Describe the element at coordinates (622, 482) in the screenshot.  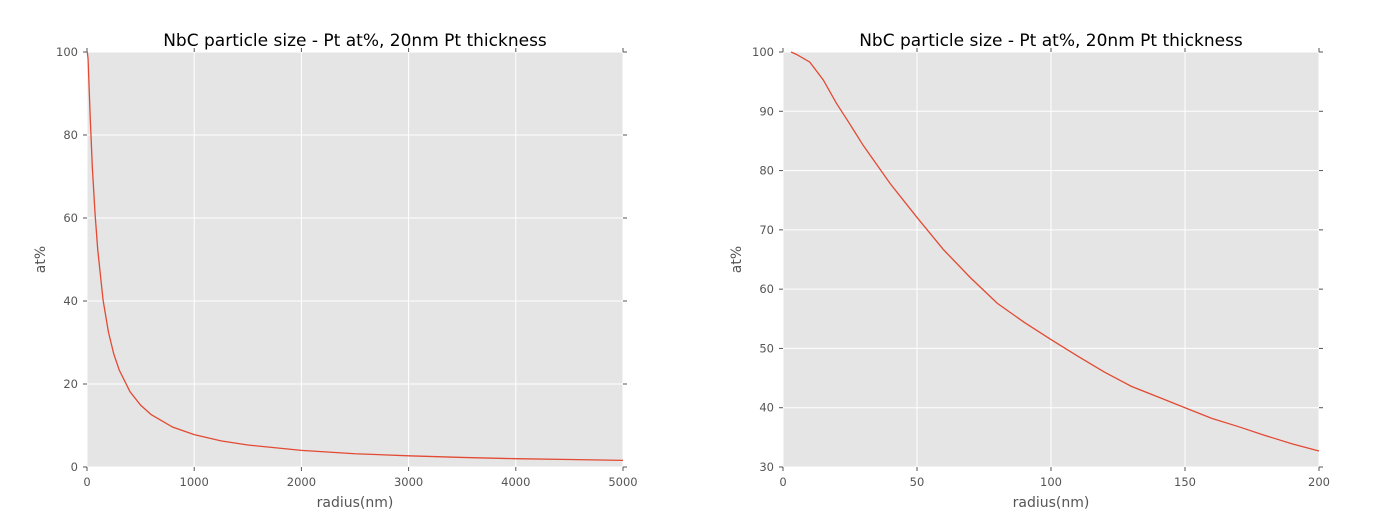
I see `x-tick-label: 5000` at that location.